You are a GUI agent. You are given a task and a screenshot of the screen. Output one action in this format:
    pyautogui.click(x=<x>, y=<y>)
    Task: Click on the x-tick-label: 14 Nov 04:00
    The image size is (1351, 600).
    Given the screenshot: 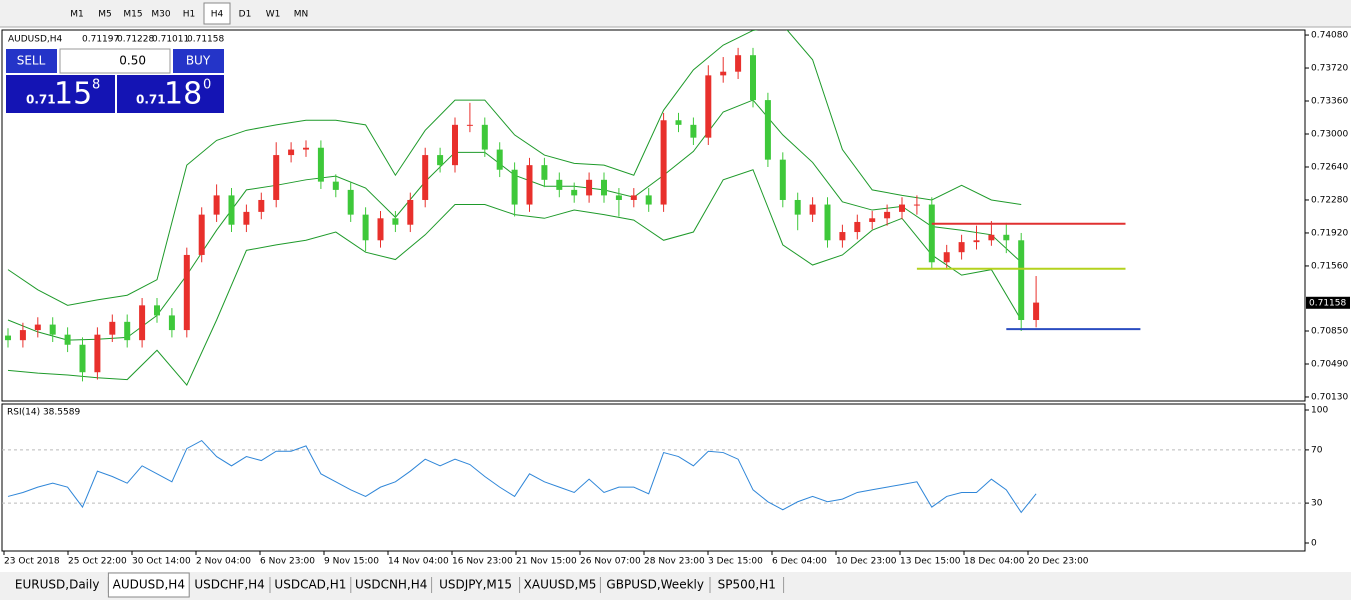 What is the action you would take?
    pyautogui.click(x=418, y=562)
    